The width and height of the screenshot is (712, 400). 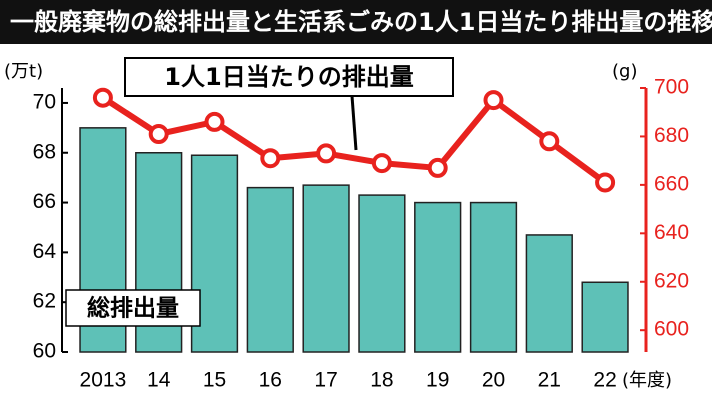 What do you see at coordinates (624, 71) in the screenshot?
I see `y2-axis-unit: (g)` at bounding box center [624, 71].